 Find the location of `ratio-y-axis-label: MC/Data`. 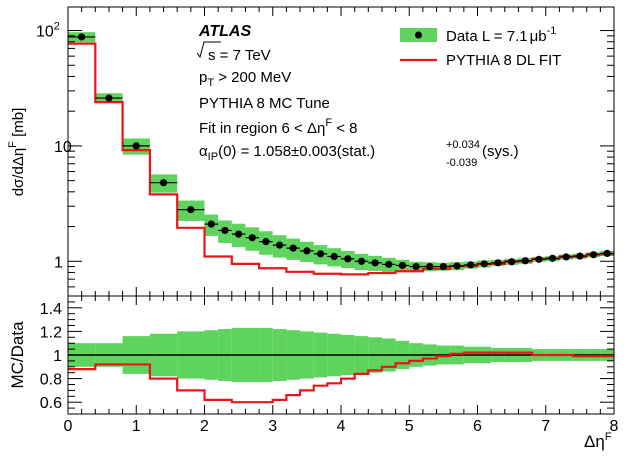

ratio-y-axis-label: MC/Data is located at coordinates (17, 355).